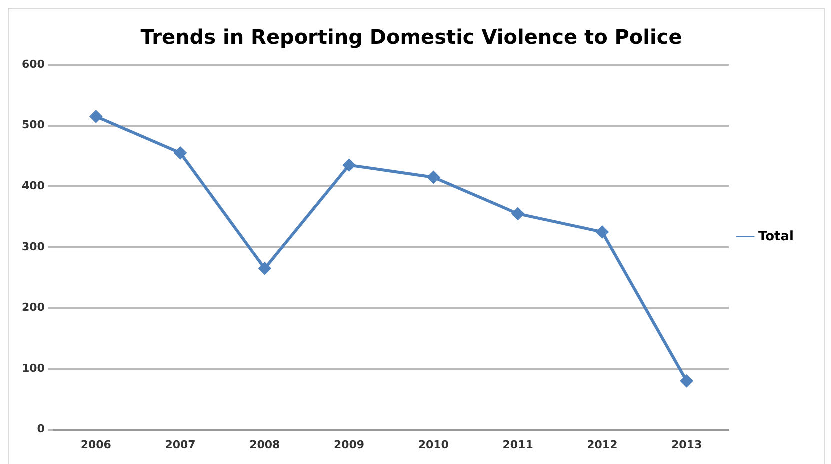 The height and width of the screenshot is (464, 831). Describe the element at coordinates (602, 445) in the screenshot. I see `x-tick-label: 2012` at that location.